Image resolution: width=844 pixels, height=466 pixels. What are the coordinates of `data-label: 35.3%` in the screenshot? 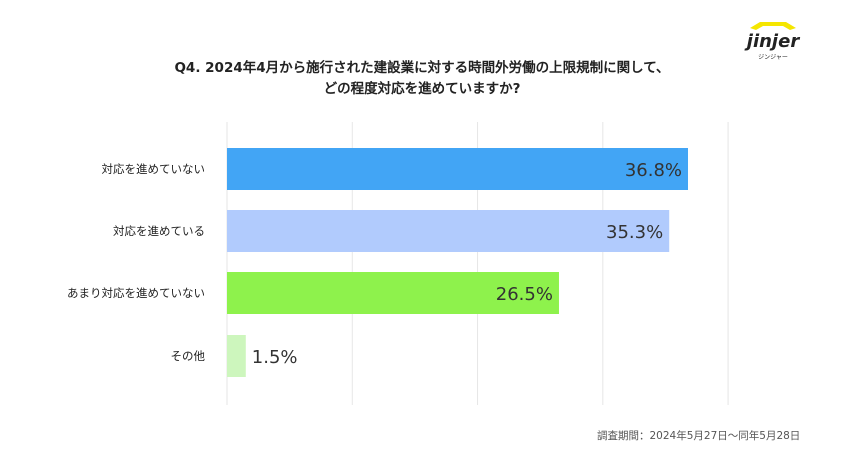 It's located at (634, 232).